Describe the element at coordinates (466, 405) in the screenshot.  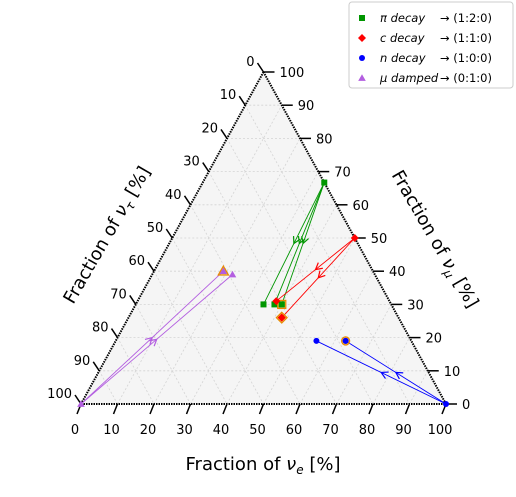
I see `right-tick-label-0: 0` at that location.